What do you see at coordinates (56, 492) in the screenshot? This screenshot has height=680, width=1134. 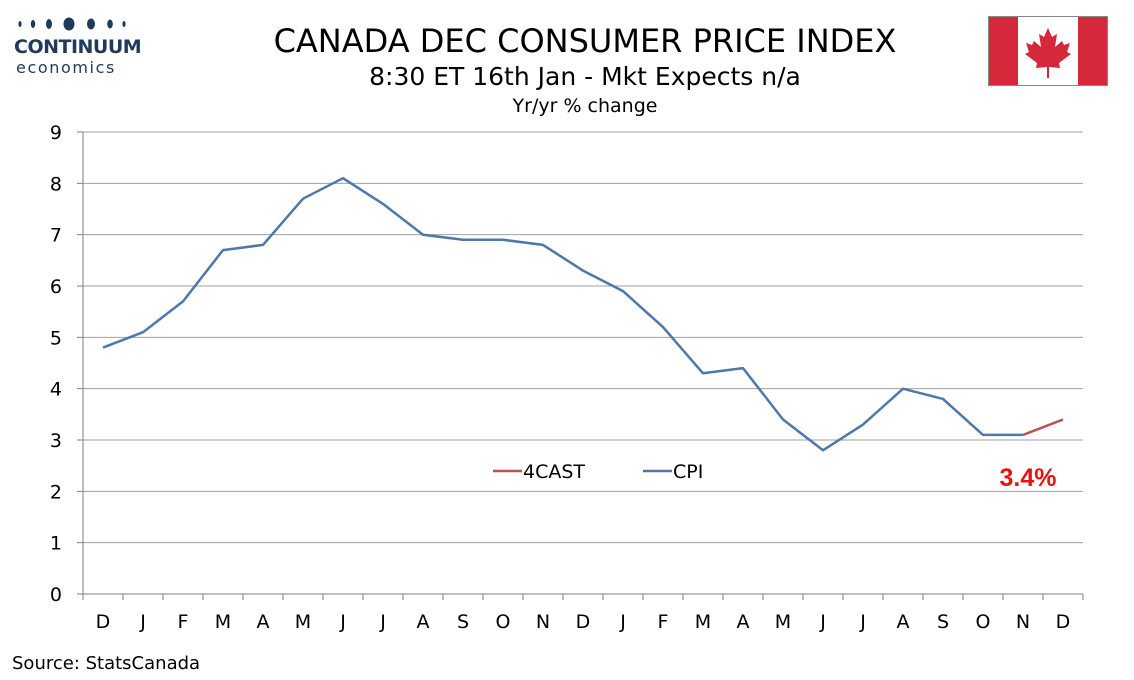 I see `y-tick-label: 2` at bounding box center [56, 492].